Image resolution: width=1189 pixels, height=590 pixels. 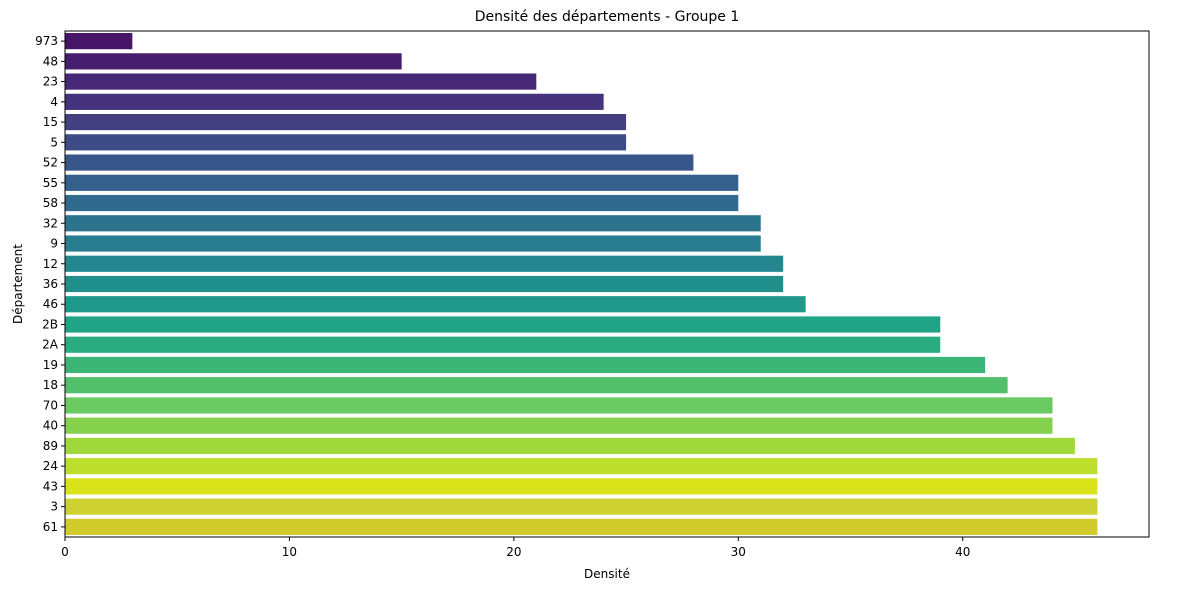 I want to click on chart-title: Densité des départements - Groupe 1, so click(x=607, y=17).